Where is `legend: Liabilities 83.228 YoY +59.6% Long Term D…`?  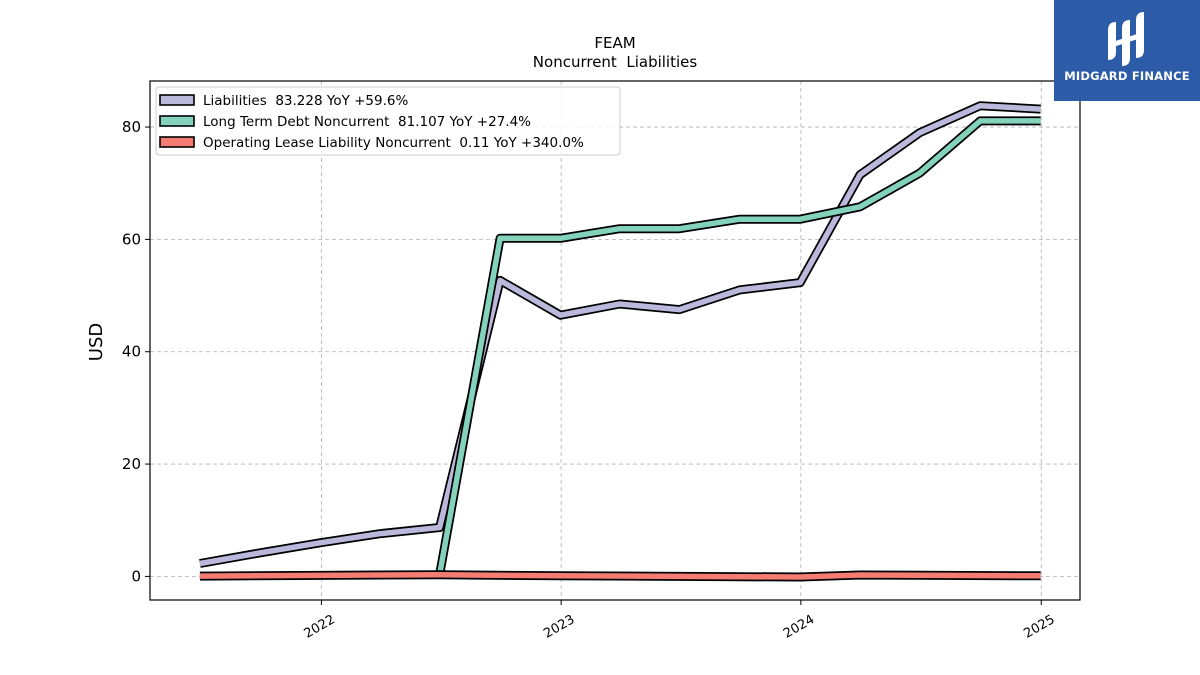
legend: Liabilities 83.228 YoY +59.6% Long Term D… is located at coordinates (388, 121).